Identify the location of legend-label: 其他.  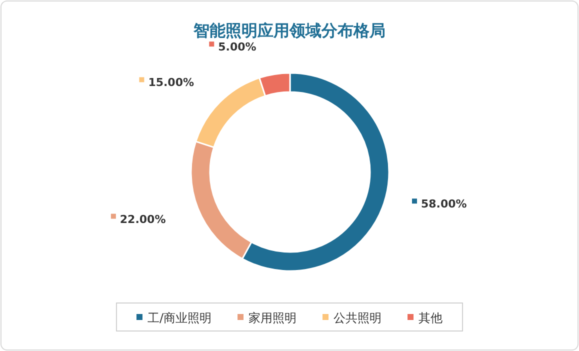
(430, 318).